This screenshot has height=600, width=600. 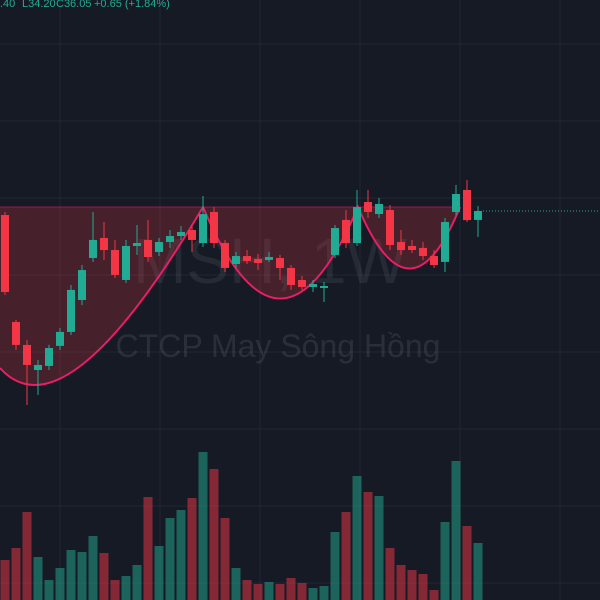 I want to click on header-item: L34.20, so click(x=39, y=5).